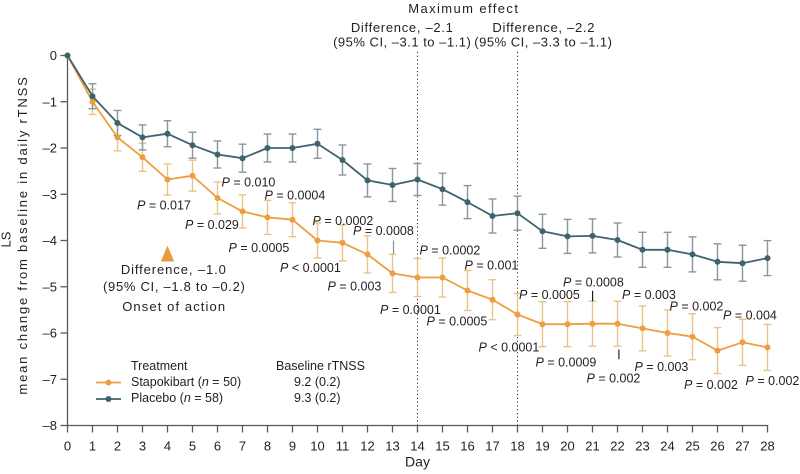  Describe the element at coordinates (50, 101) in the screenshot. I see `svg-text: –1` at that location.